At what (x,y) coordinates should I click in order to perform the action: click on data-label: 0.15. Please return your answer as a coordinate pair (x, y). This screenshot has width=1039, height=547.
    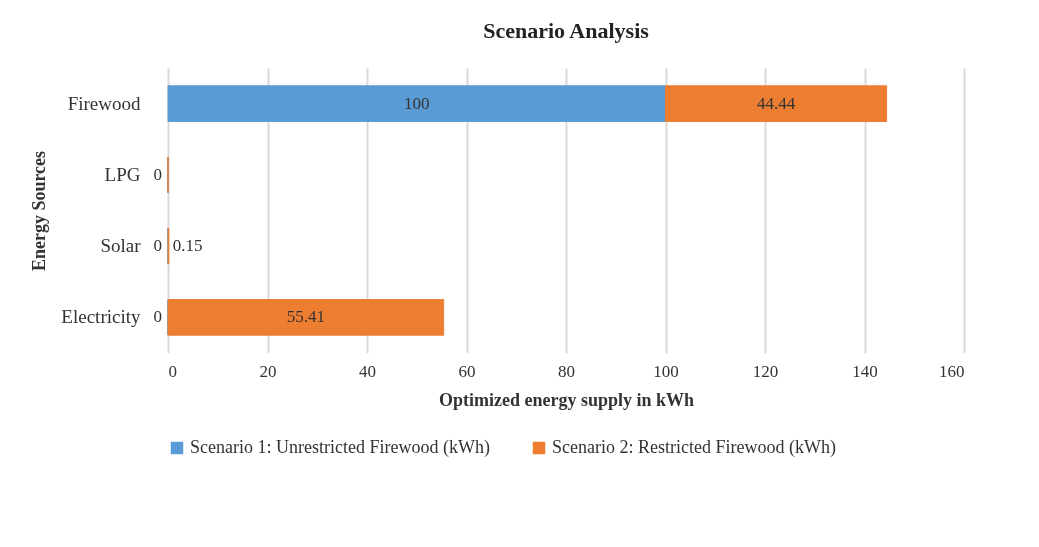
    Looking at the image, I should click on (187, 246).